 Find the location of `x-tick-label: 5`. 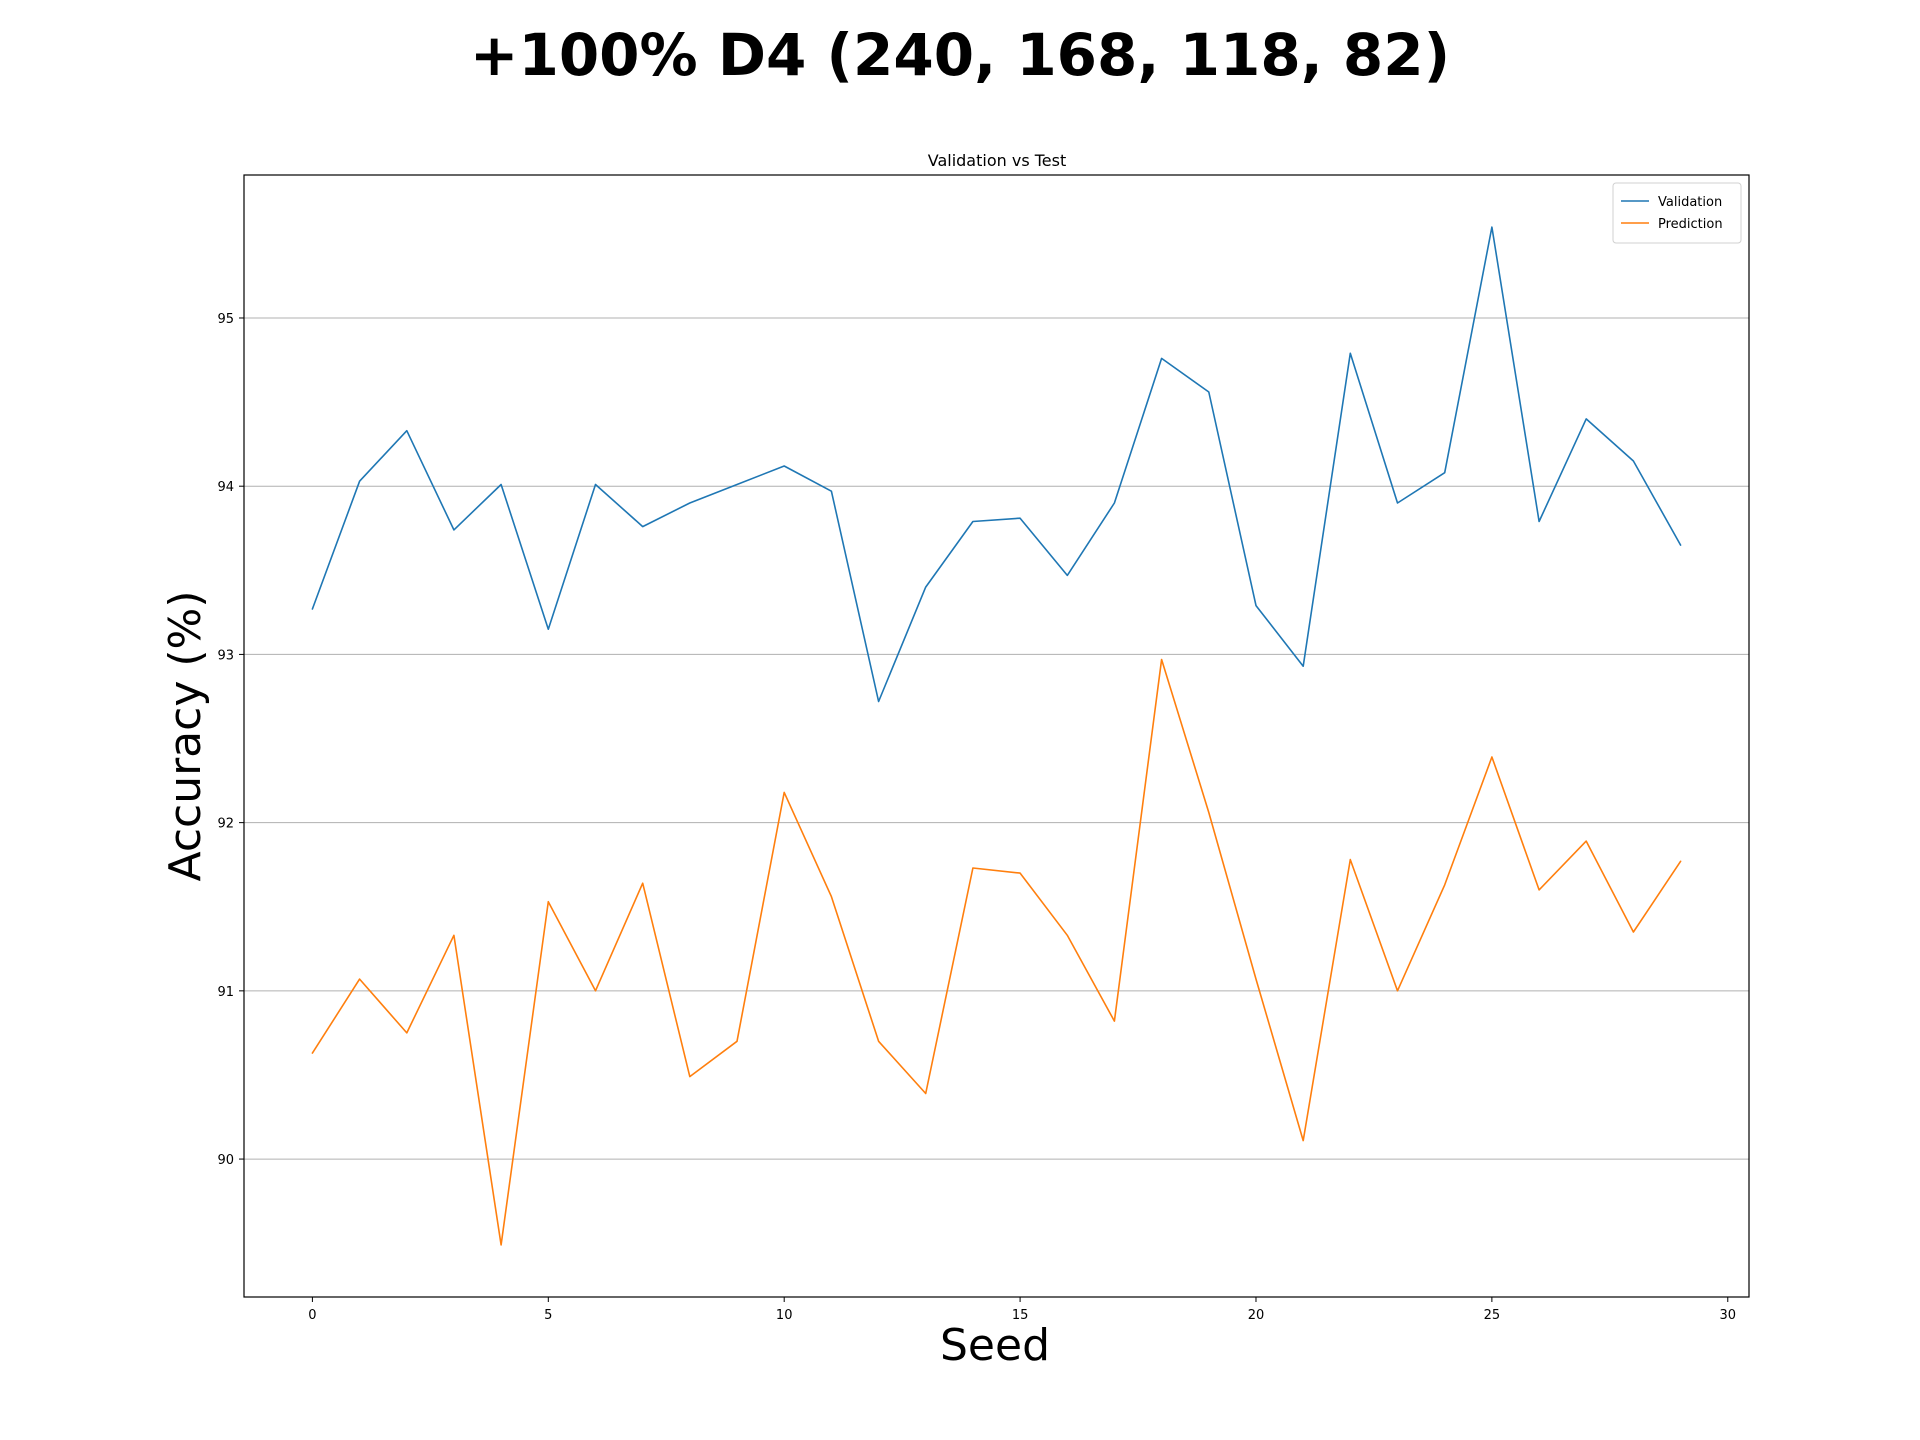

x-tick-label: 5 is located at coordinates (548, 1315).